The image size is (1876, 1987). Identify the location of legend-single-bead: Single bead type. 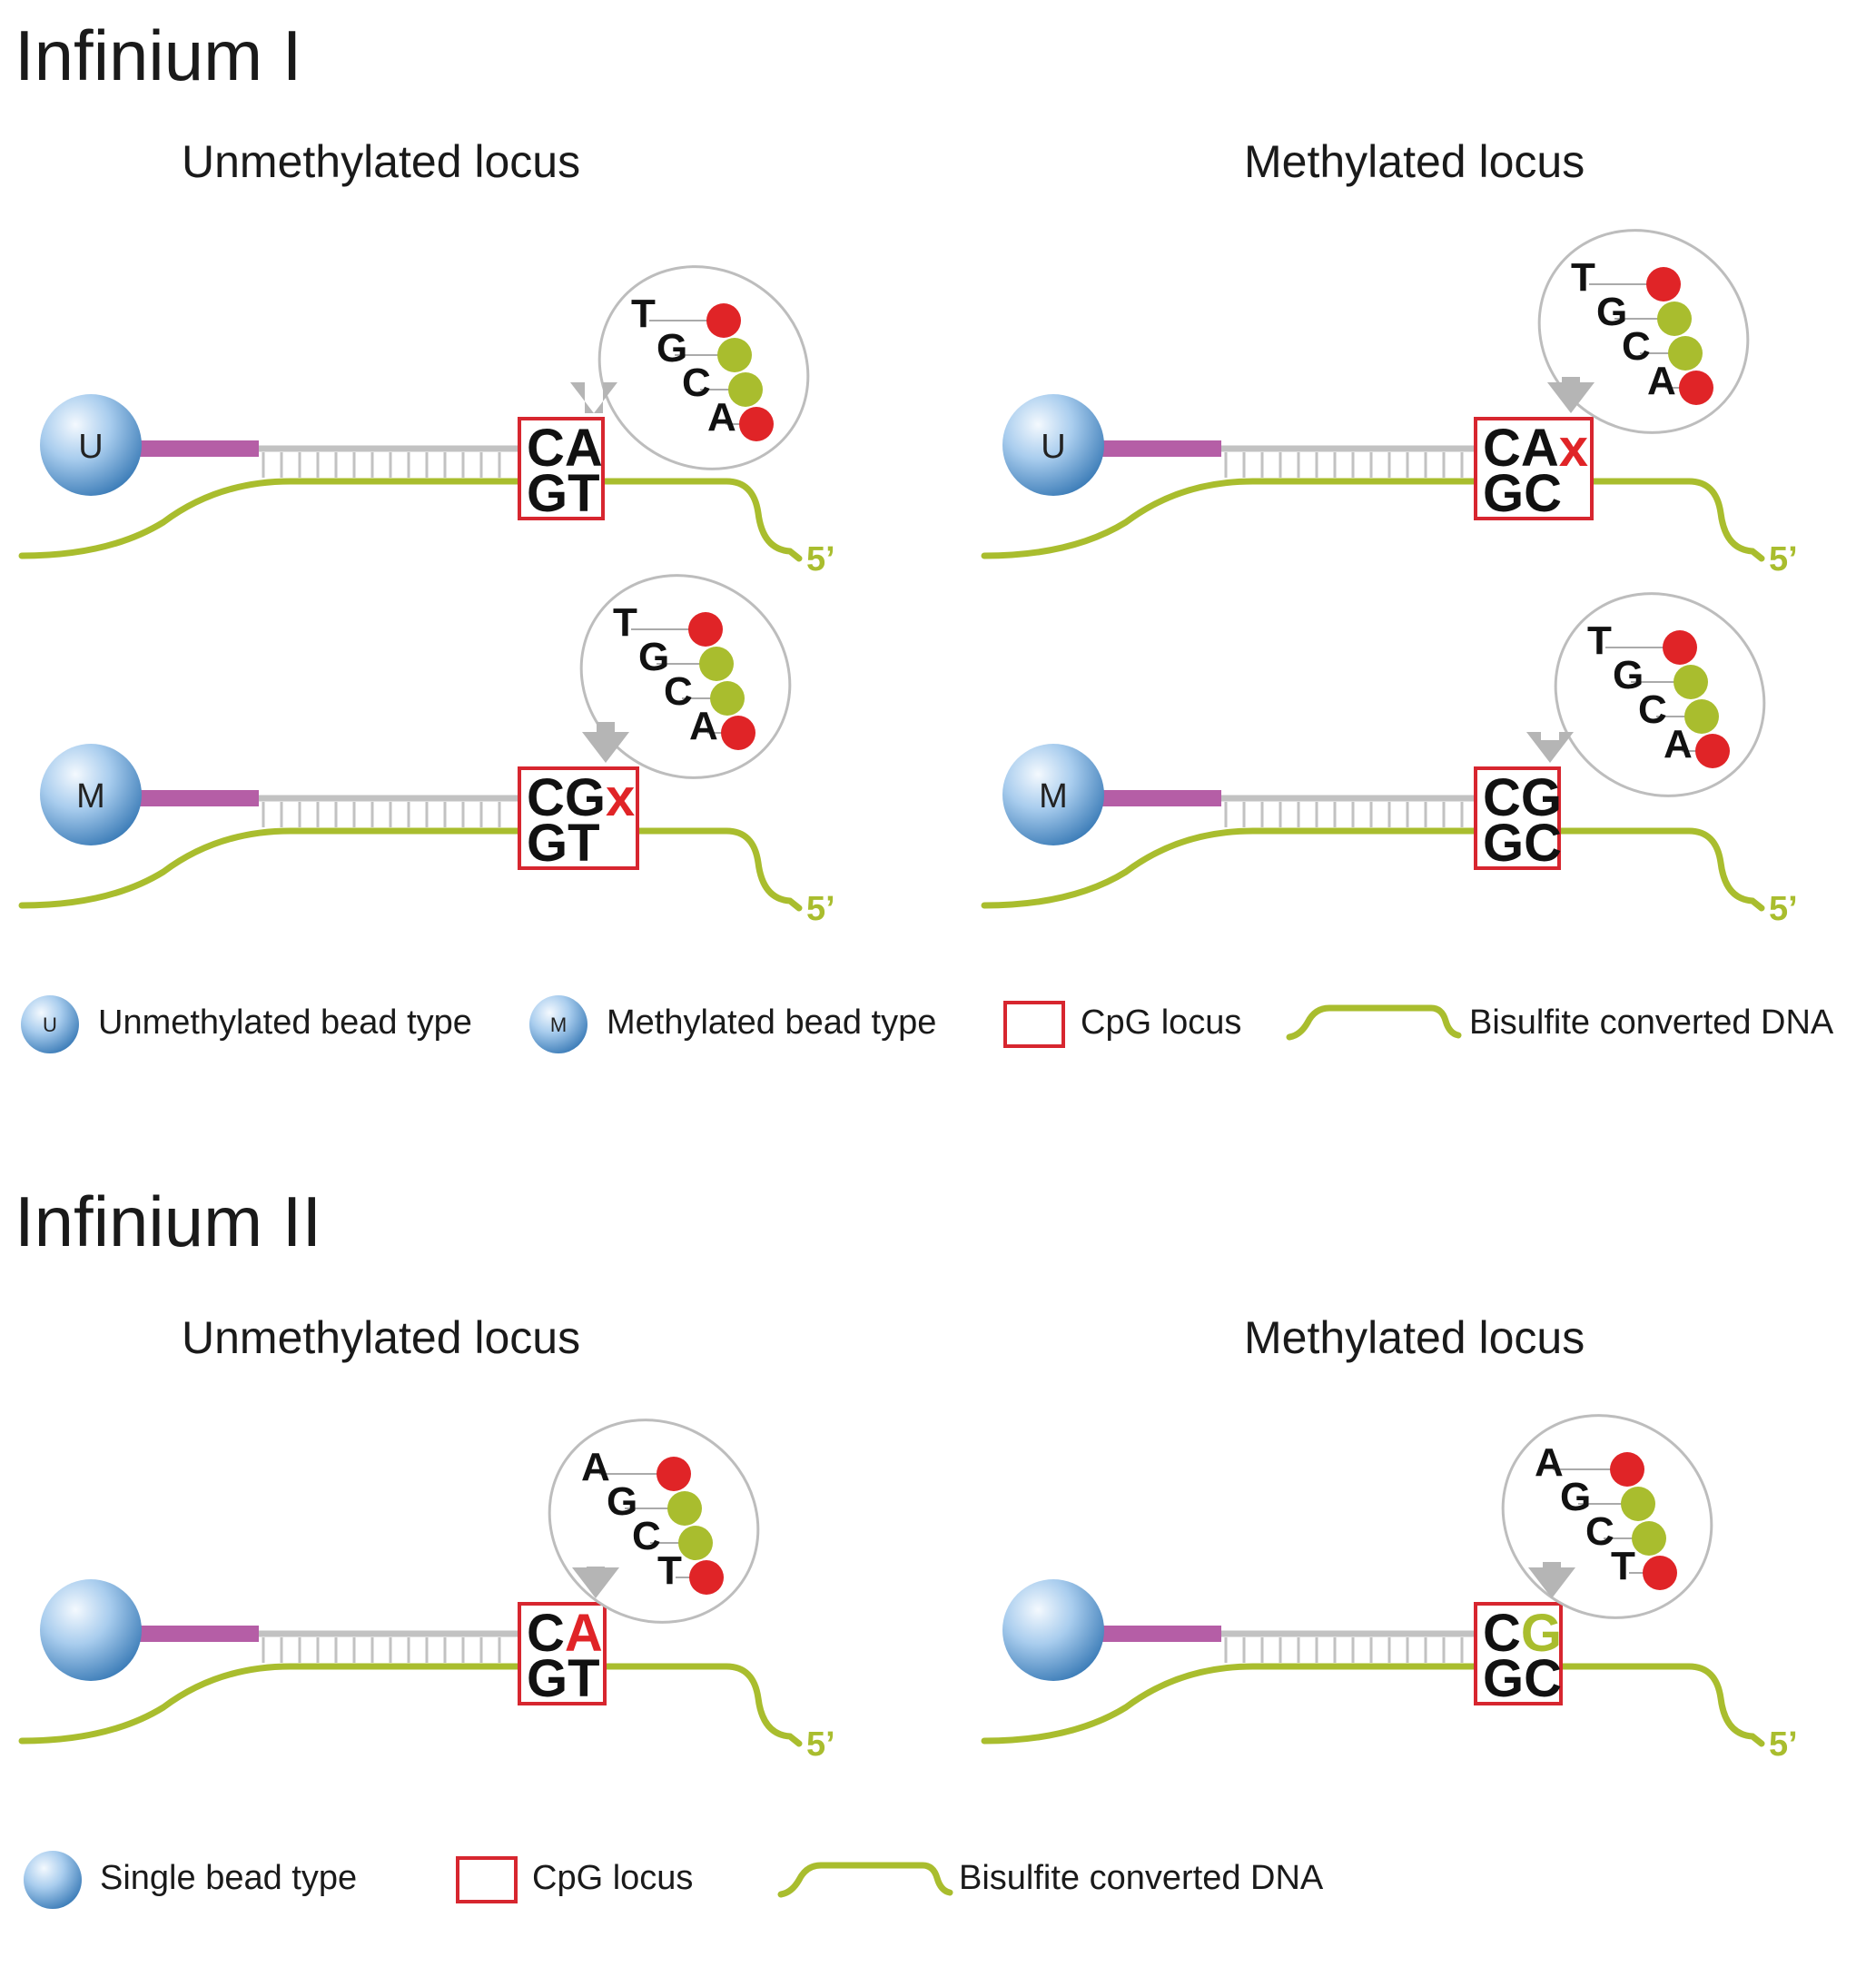
(229, 1878).